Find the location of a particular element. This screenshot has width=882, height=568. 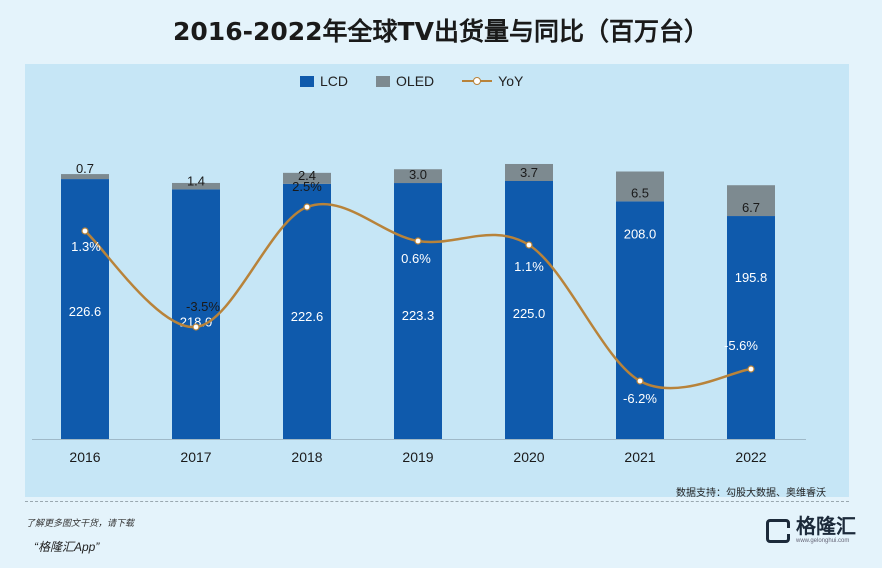

label-yoy-2017: -3.5% is located at coordinates (203, 306).